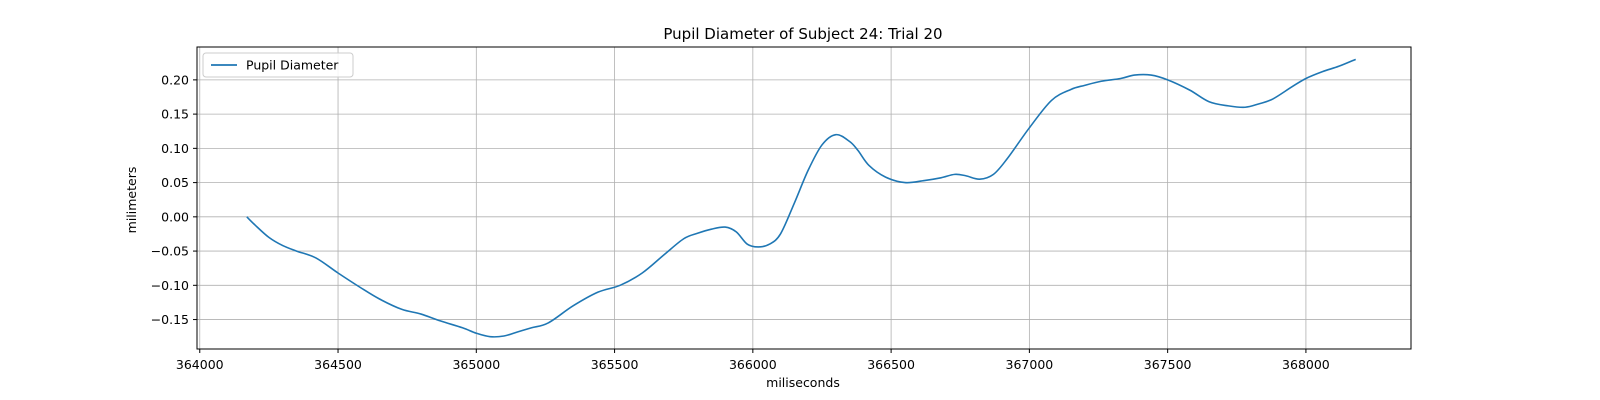  I want to click on x-tick-label: 364000, so click(200, 364).